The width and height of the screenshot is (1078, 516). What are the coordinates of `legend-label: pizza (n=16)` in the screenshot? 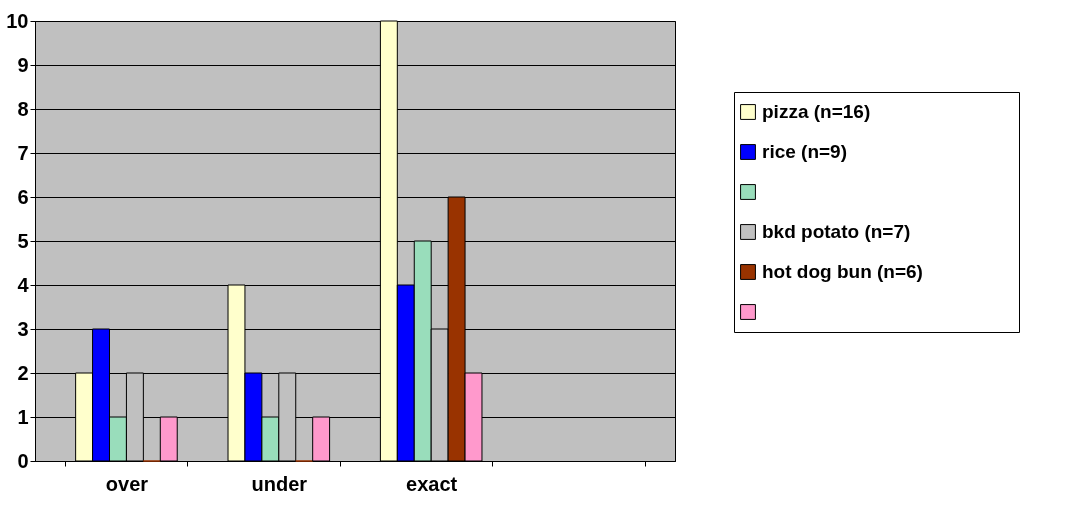 It's located at (816, 111).